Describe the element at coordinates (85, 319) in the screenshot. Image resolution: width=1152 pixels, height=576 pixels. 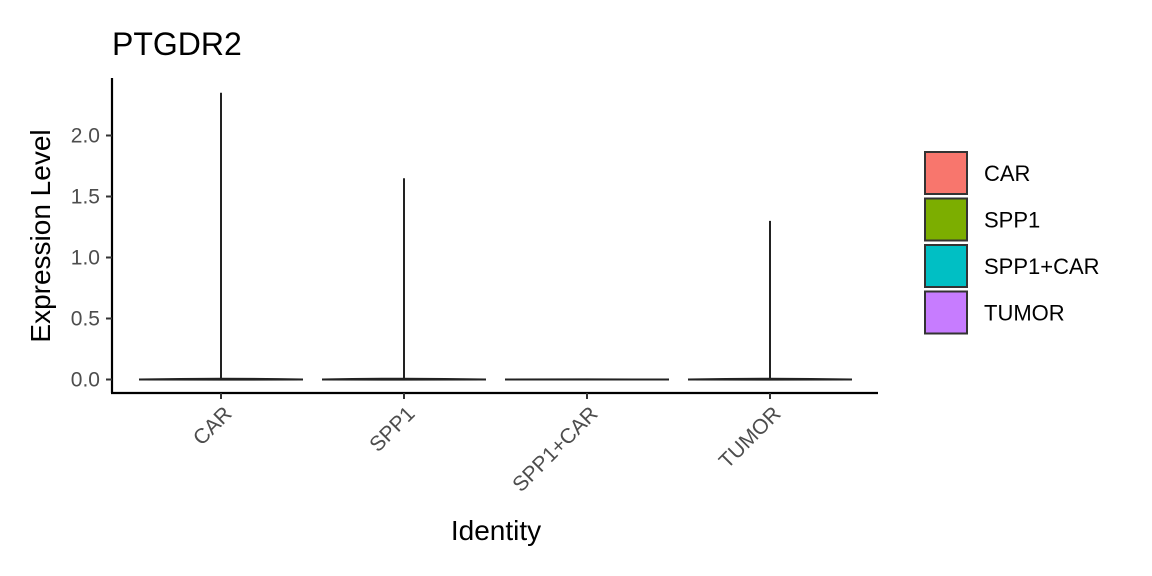
I see `y-tick-label: 0.5` at that location.